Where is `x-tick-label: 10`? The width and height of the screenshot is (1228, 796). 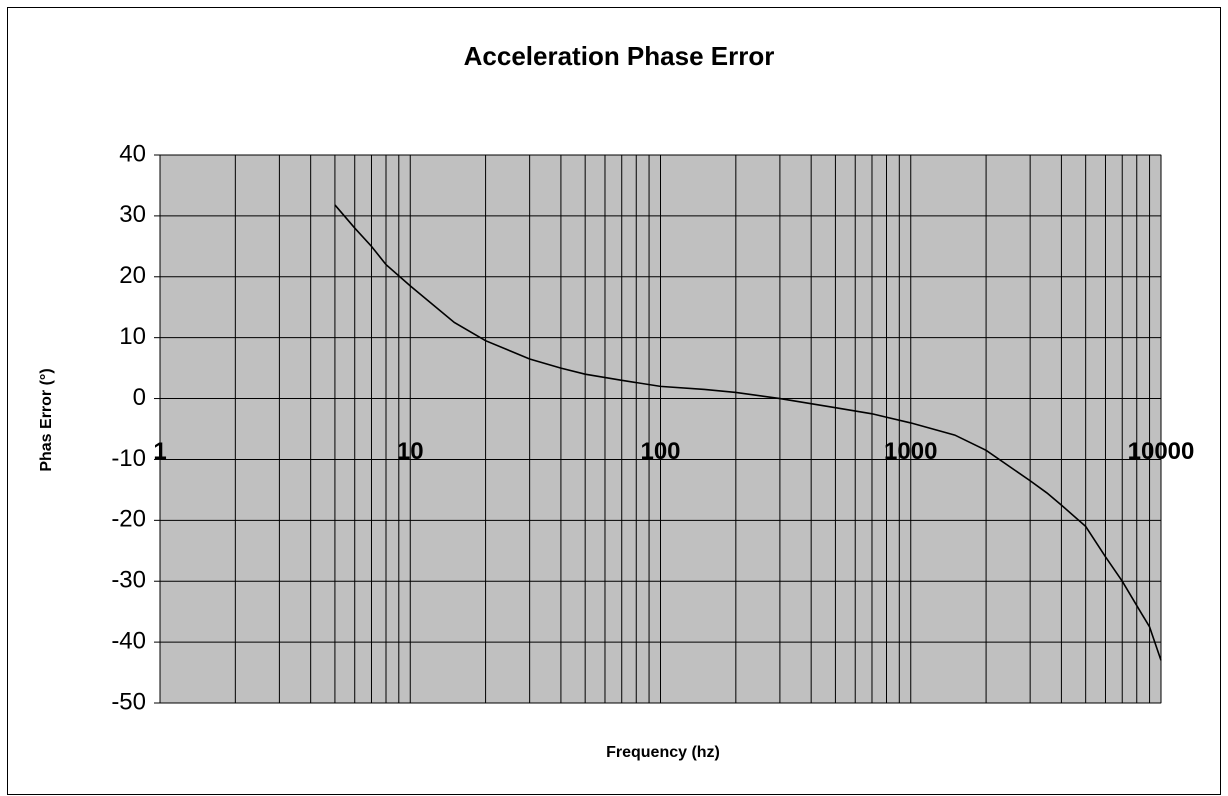
x-tick-label: 10 is located at coordinates (410, 451).